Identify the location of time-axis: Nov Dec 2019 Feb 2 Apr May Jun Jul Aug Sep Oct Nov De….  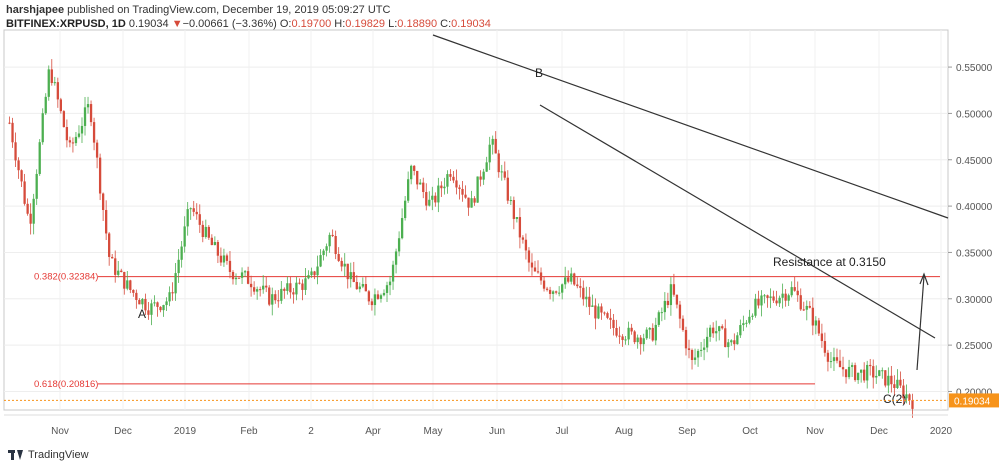
(478, 425).